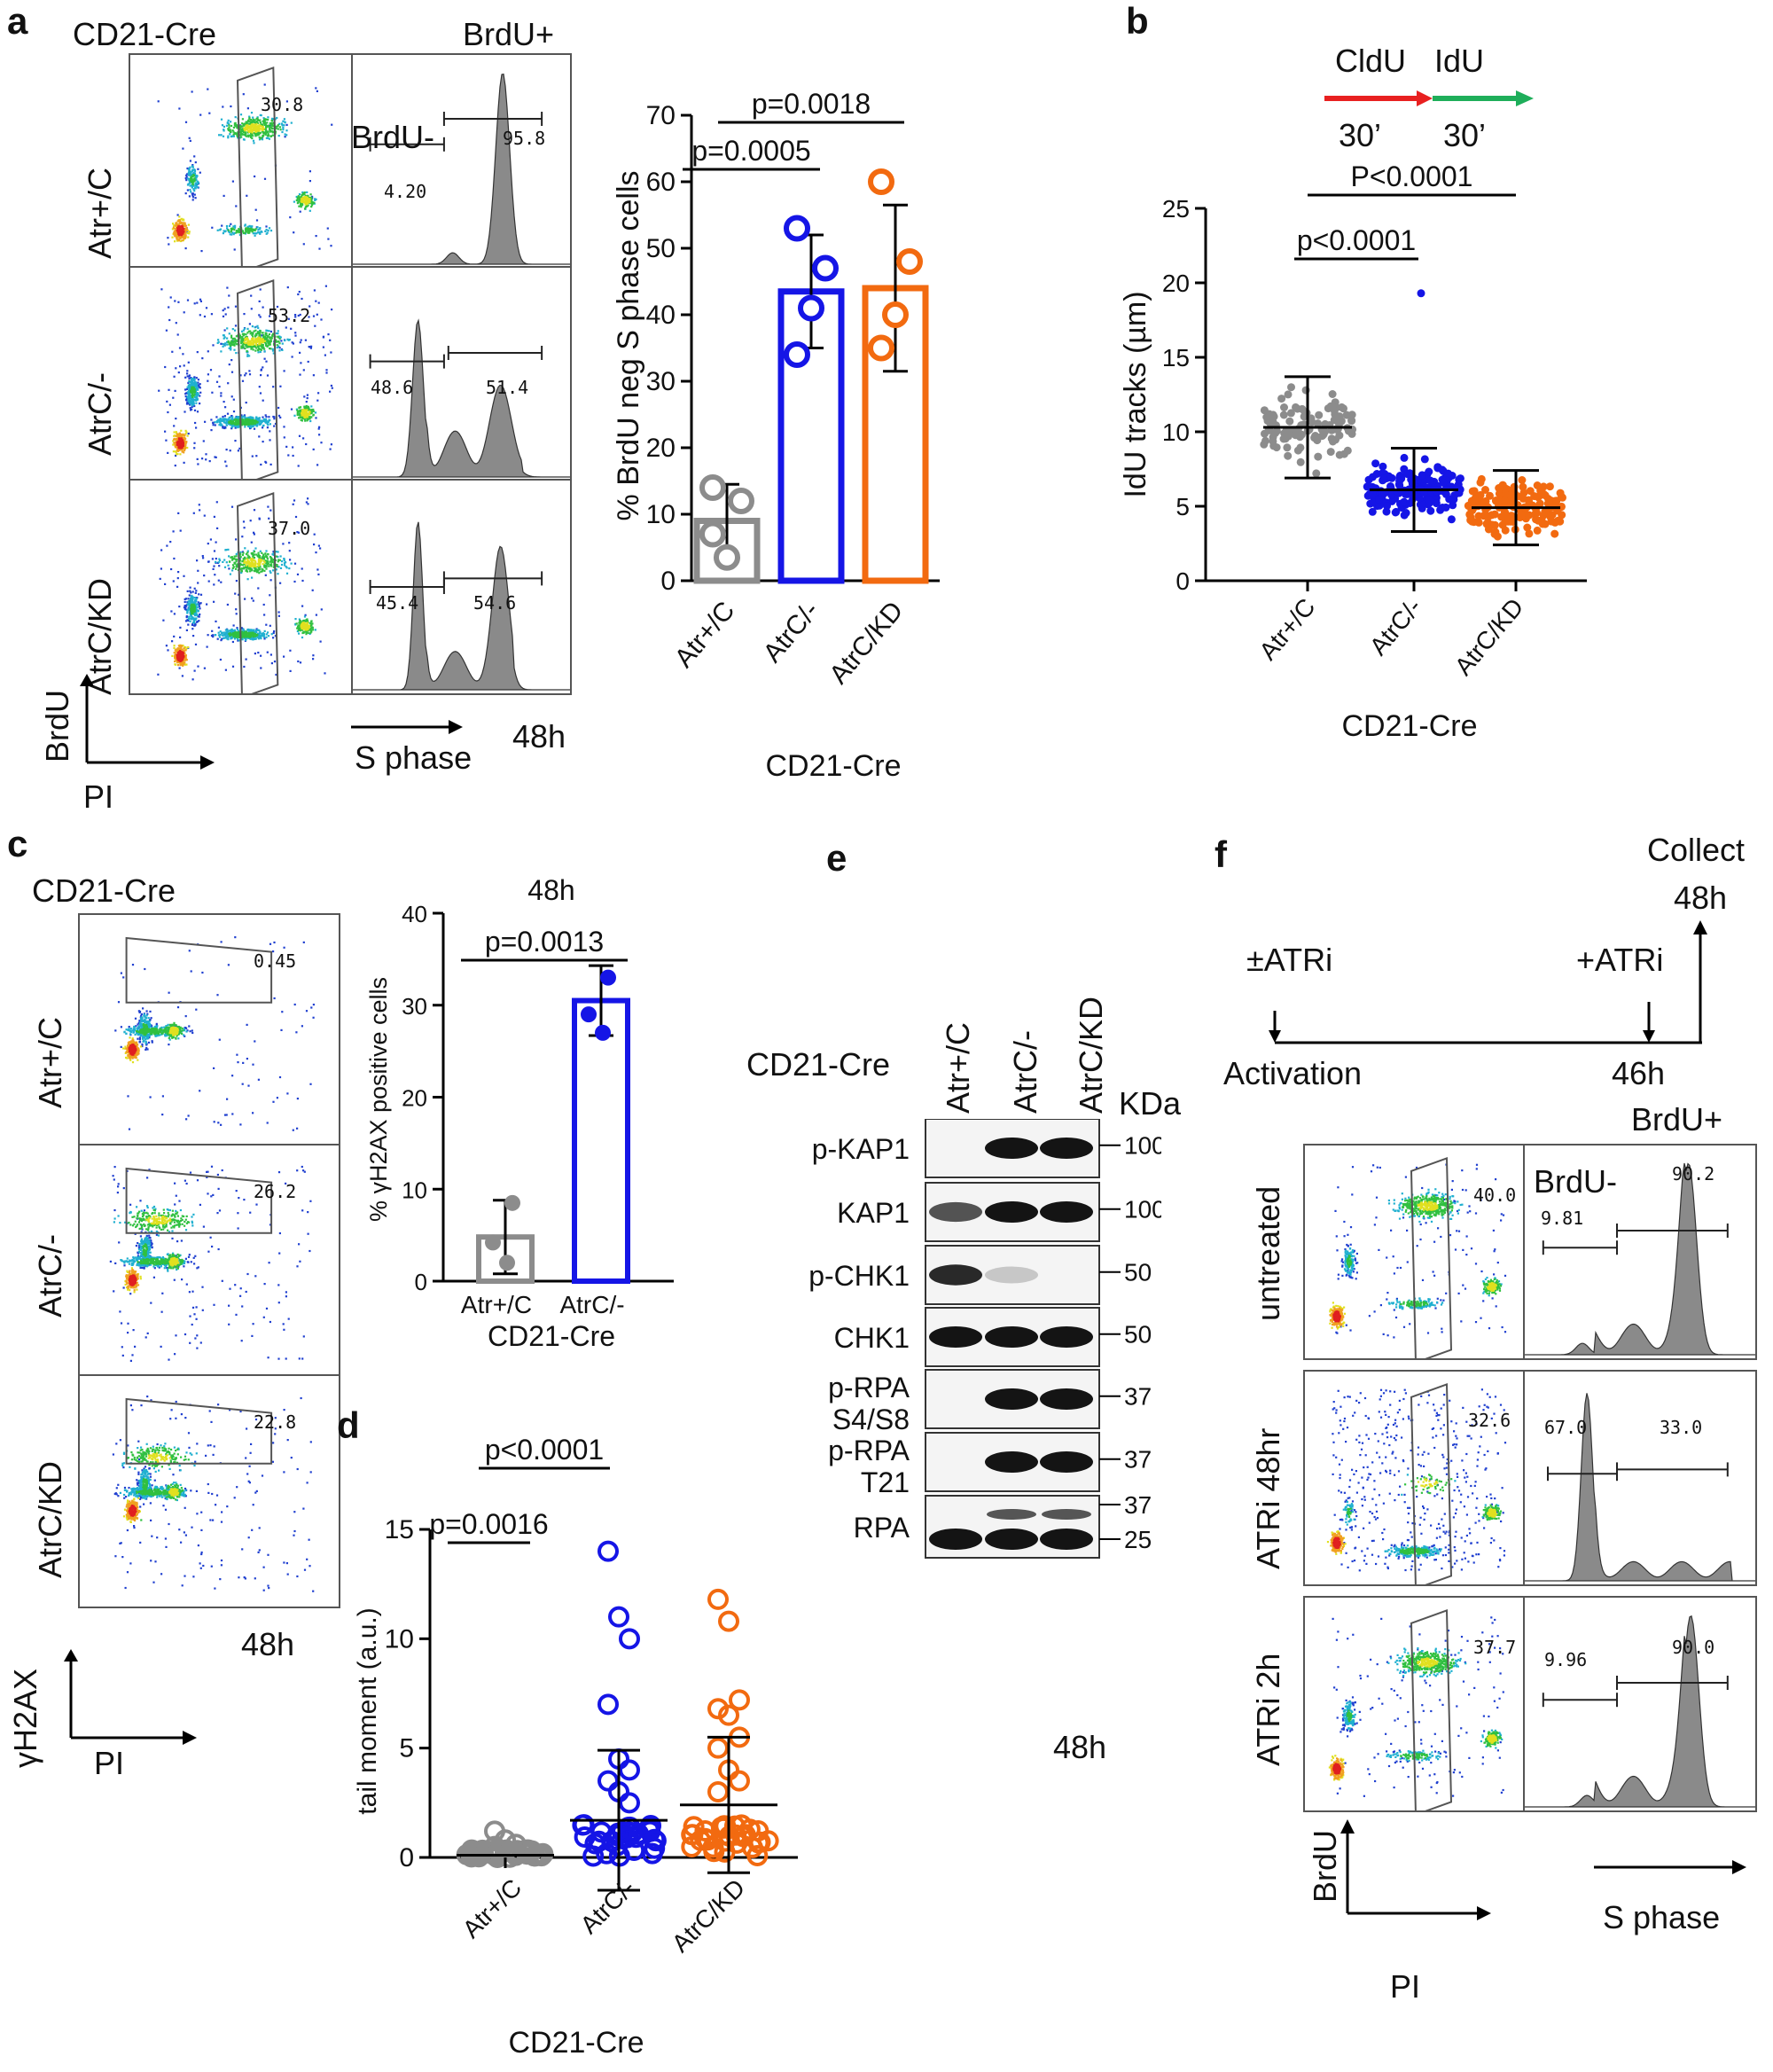 The height and width of the screenshot is (2072, 1773). What do you see at coordinates (836, 858) in the screenshot?
I see `panel-letter-e: e` at bounding box center [836, 858].